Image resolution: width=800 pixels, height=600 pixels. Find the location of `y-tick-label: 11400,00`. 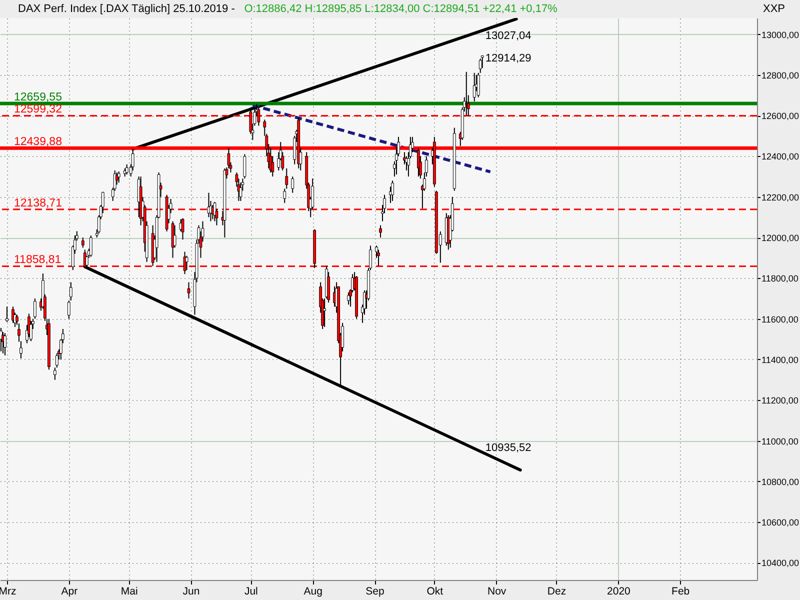

y-tick-label: 11400,00 is located at coordinates (780, 359).